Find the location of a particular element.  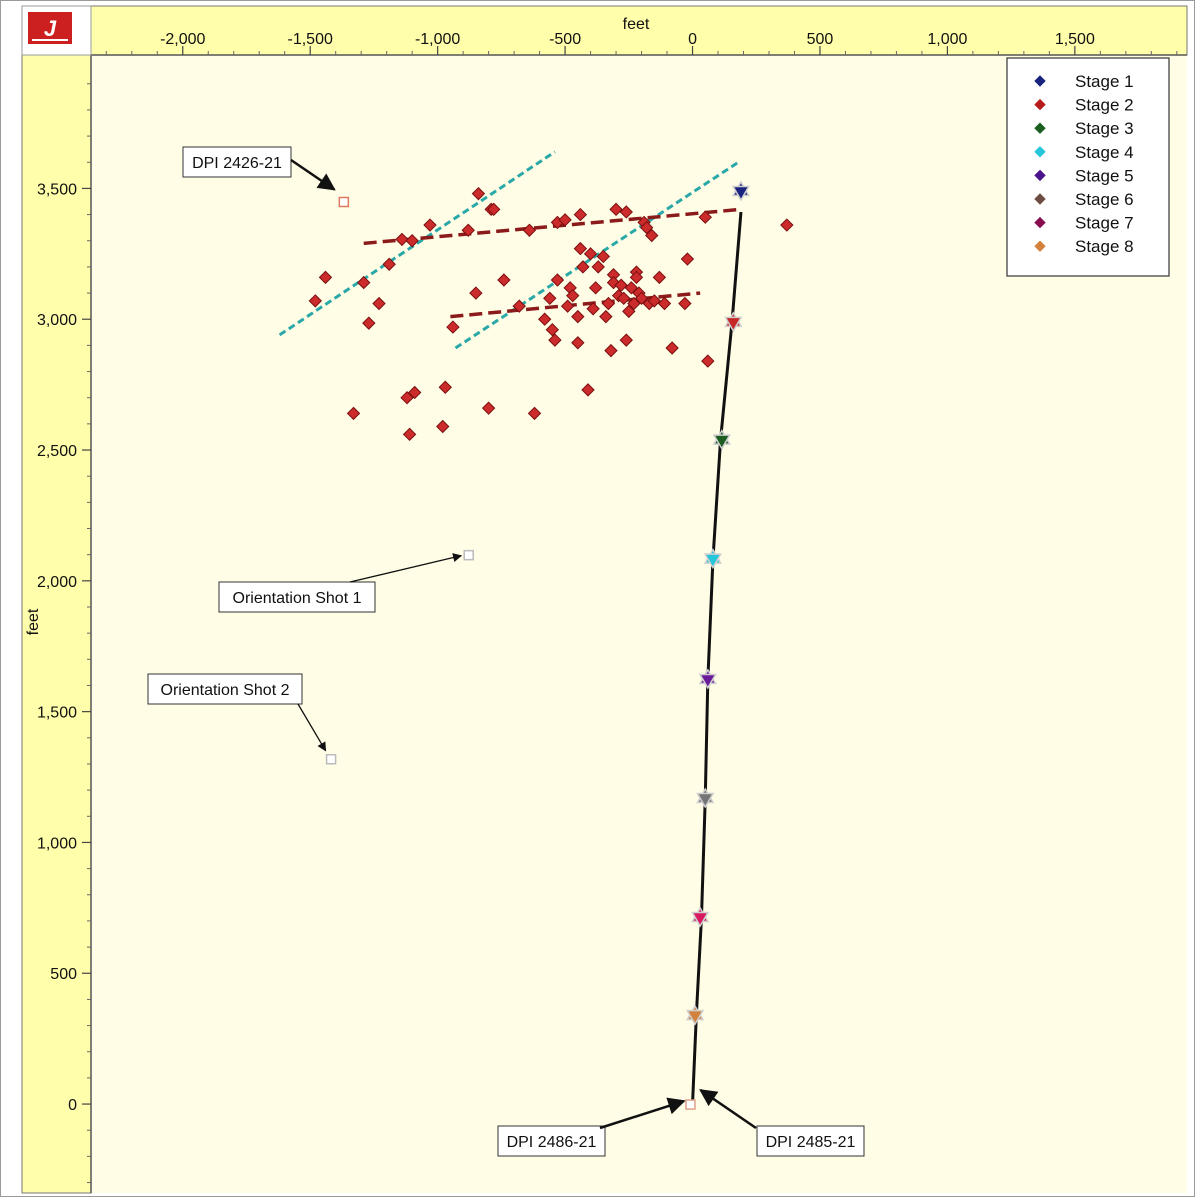

orientation-shot-2-box is located at coordinates (225, 689).